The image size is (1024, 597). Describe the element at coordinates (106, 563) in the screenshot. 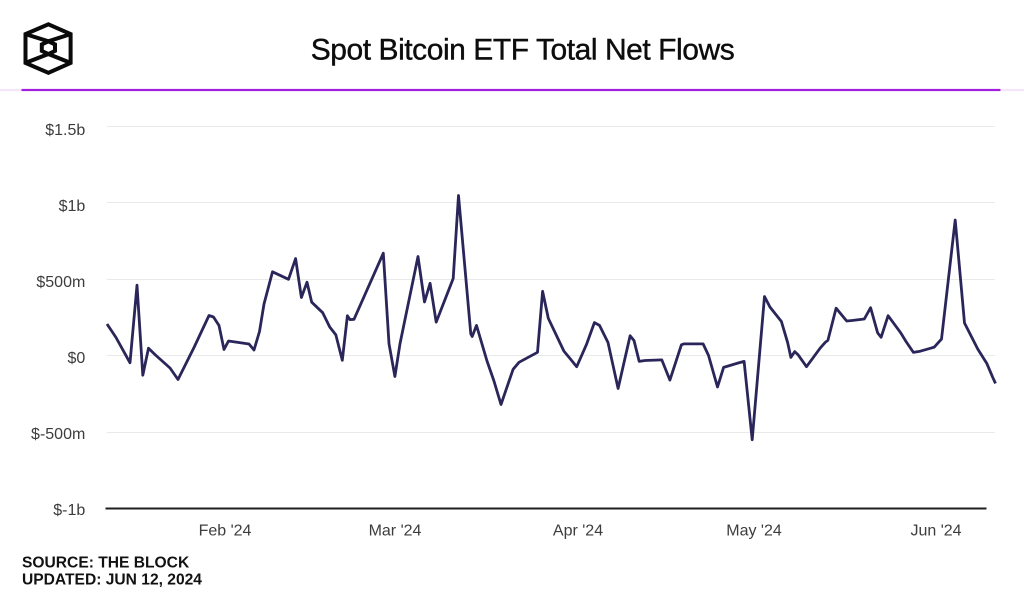

I see `svg-text: SOURCE: THE BLOCK` at that location.